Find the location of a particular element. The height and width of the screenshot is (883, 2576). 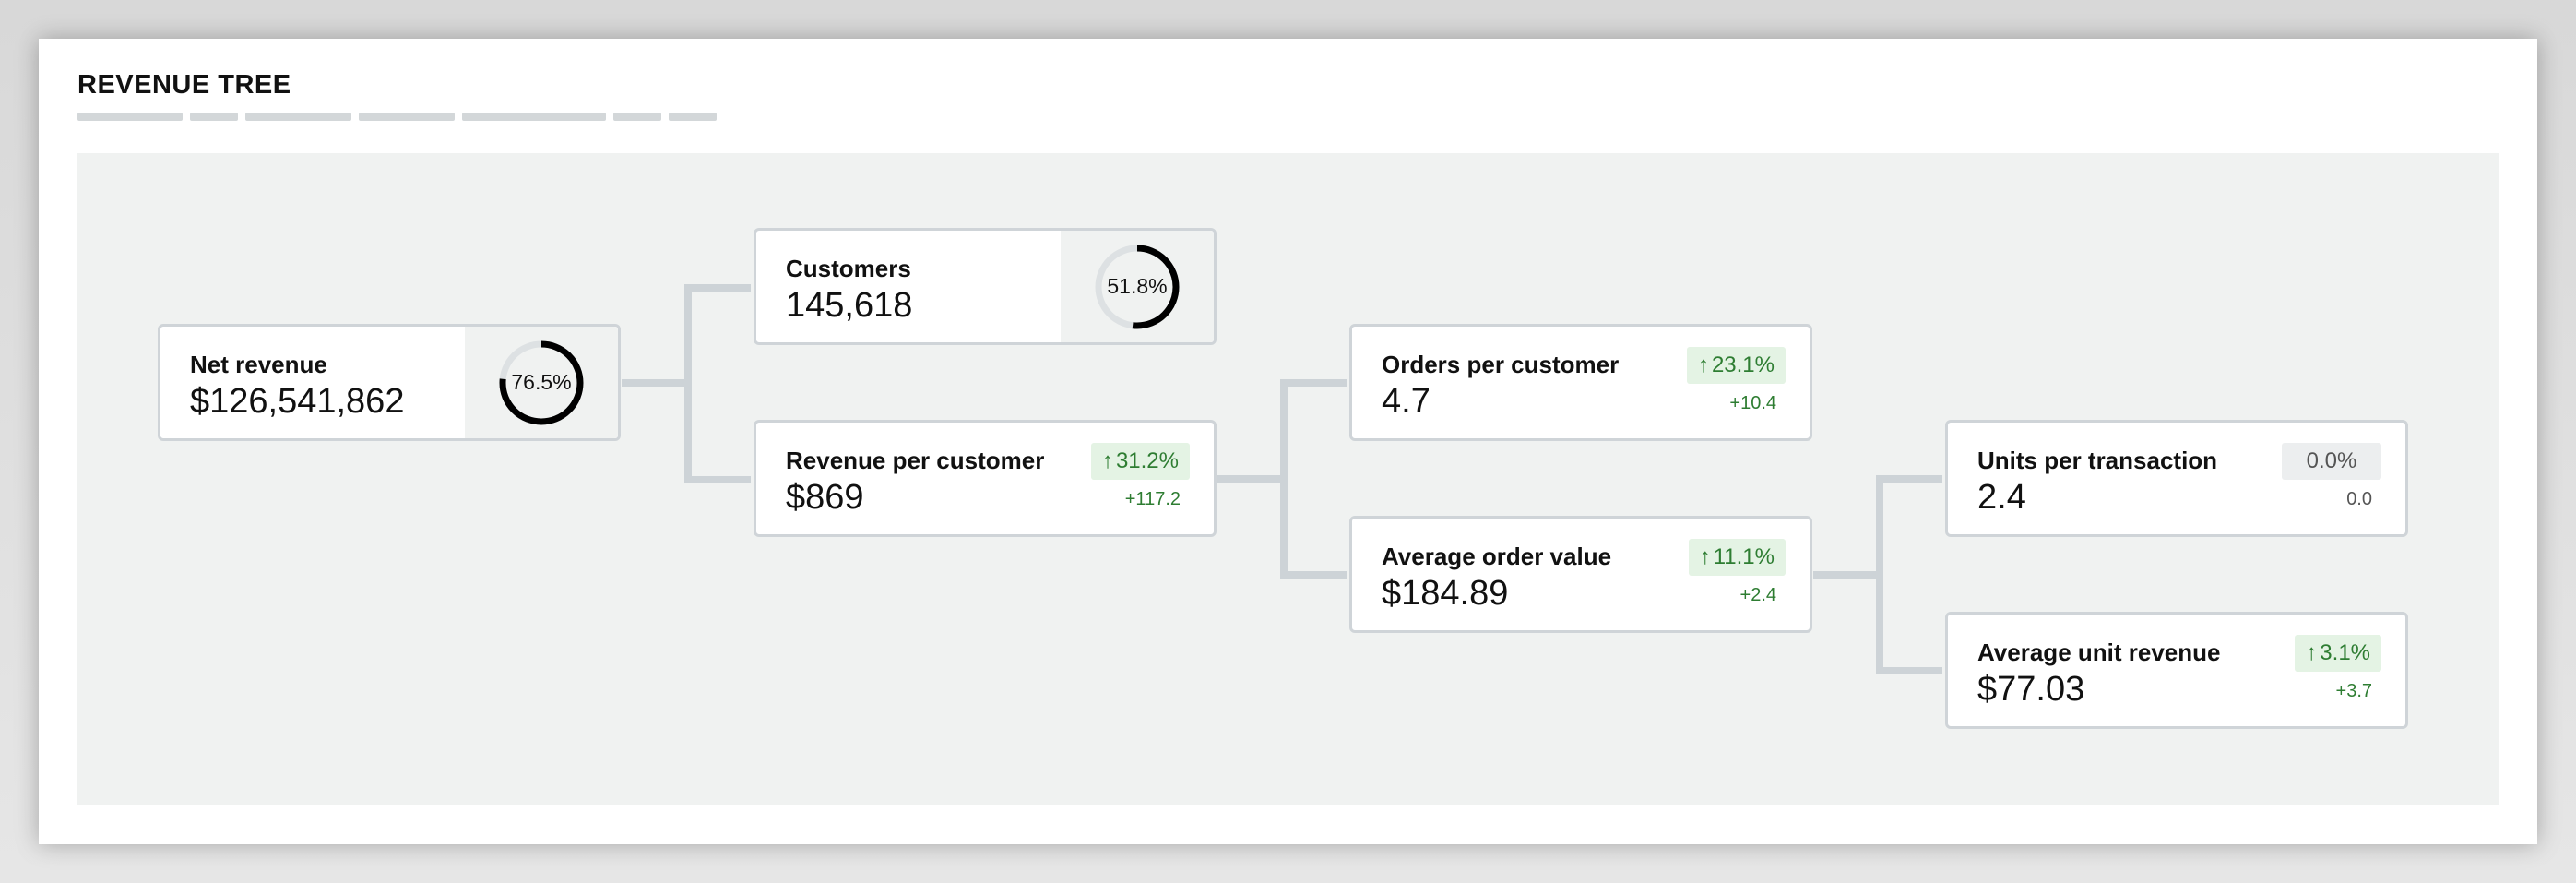

node-net-revenue: Net revenue $126,541,862 76.5% is located at coordinates (389, 382).